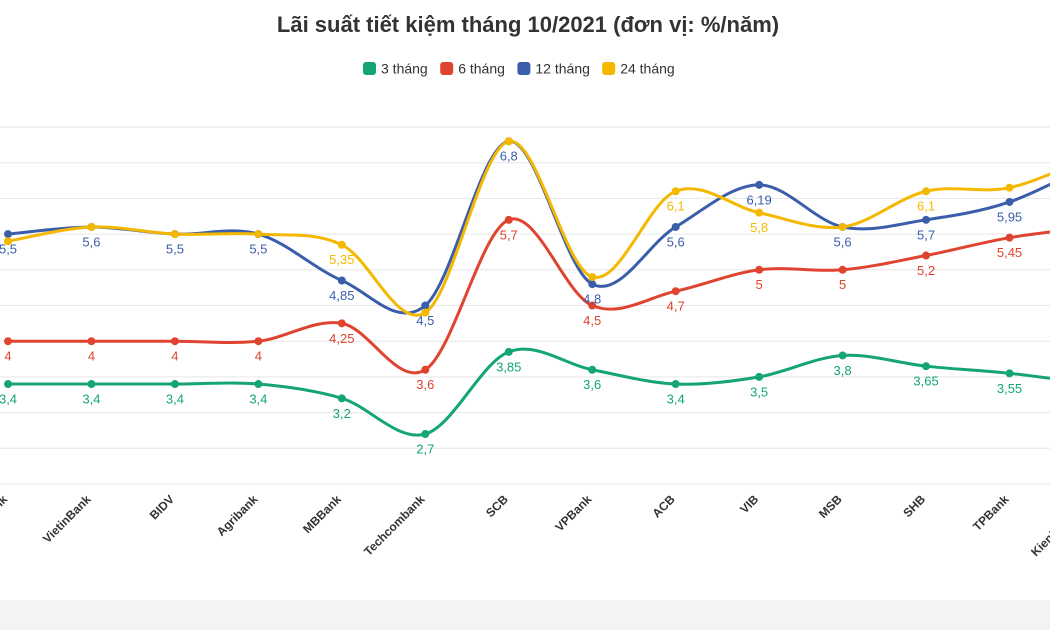  What do you see at coordinates (341, 338) in the screenshot?
I see `data-label: 4,25` at bounding box center [341, 338].